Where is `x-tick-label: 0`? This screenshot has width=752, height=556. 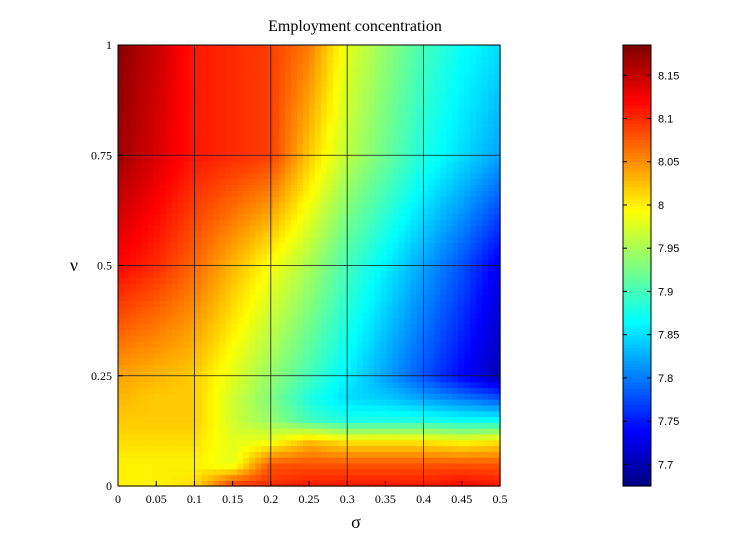 x-tick-label: 0 is located at coordinates (118, 499).